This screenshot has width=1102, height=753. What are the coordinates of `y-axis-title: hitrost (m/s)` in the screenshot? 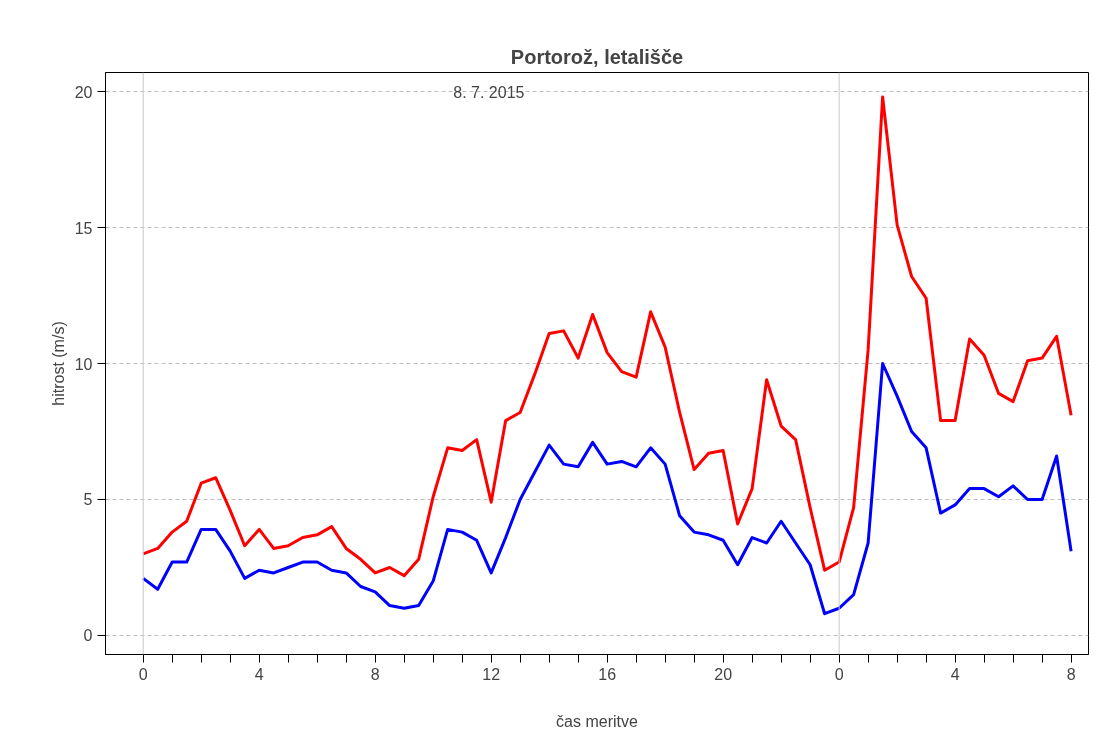 It's located at (58, 363).